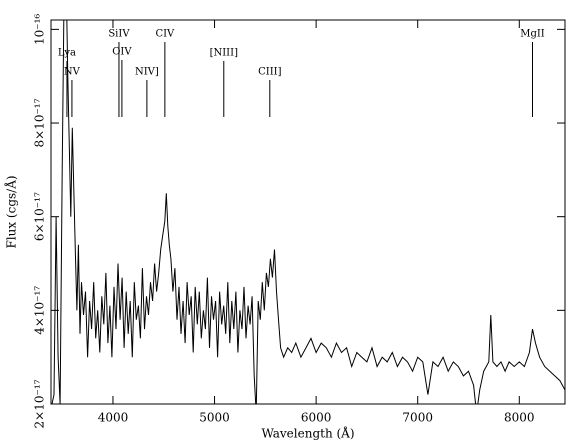 The height and width of the screenshot is (444, 566). What do you see at coordinates (165, 34) in the screenshot?
I see `line-label: CIV` at bounding box center [165, 34].